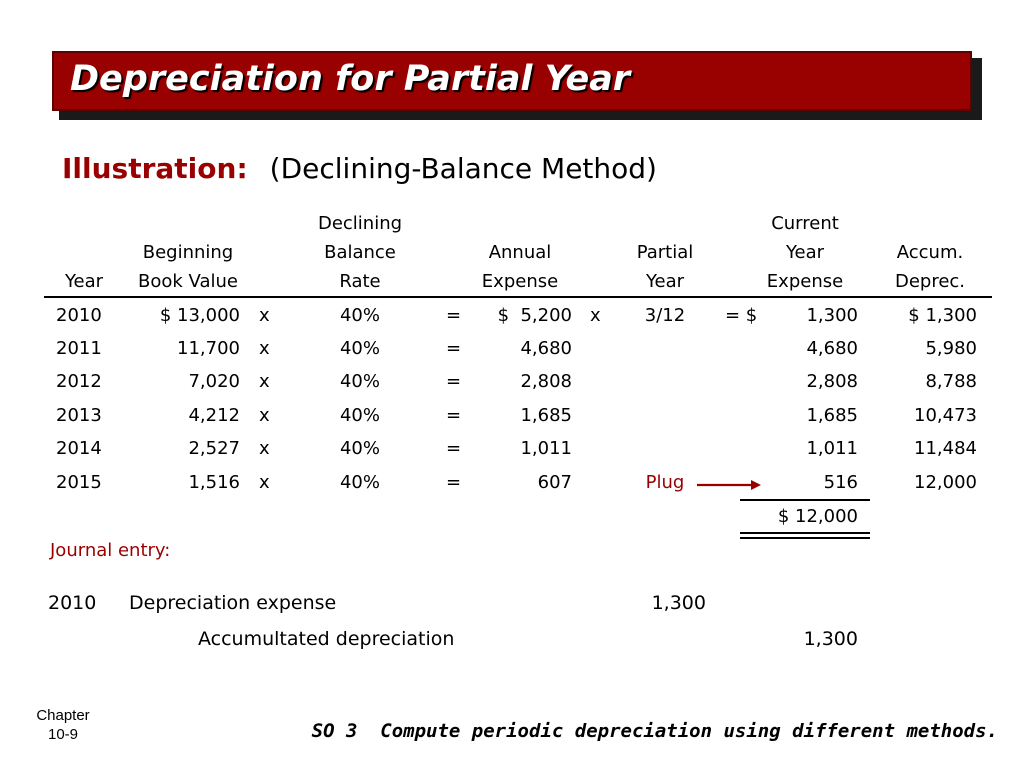 This screenshot has width=1024, height=768. What do you see at coordinates (930, 281) in the screenshot?
I see `header-accum-line2: Deprec.` at bounding box center [930, 281].